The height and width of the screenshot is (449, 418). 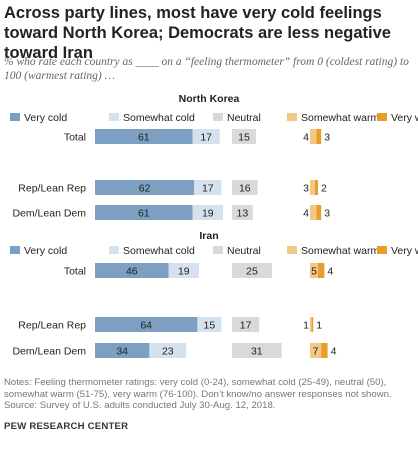 I want to click on legend-label-north-korea-4: Very warm, so click(x=404, y=118).